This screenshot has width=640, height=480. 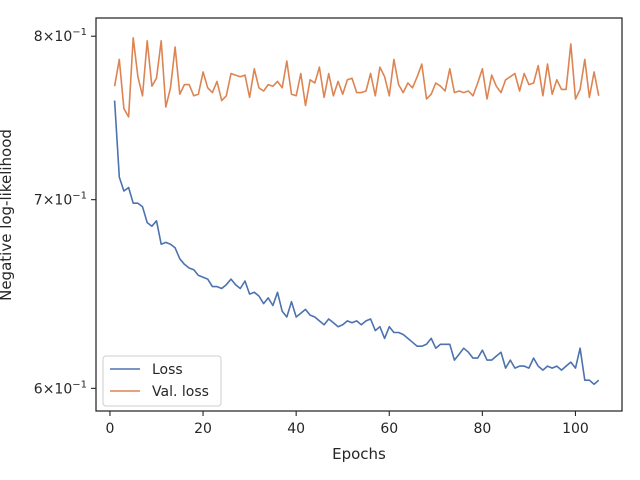 I want to click on x-tick-label: 0, so click(x=110, y=429).